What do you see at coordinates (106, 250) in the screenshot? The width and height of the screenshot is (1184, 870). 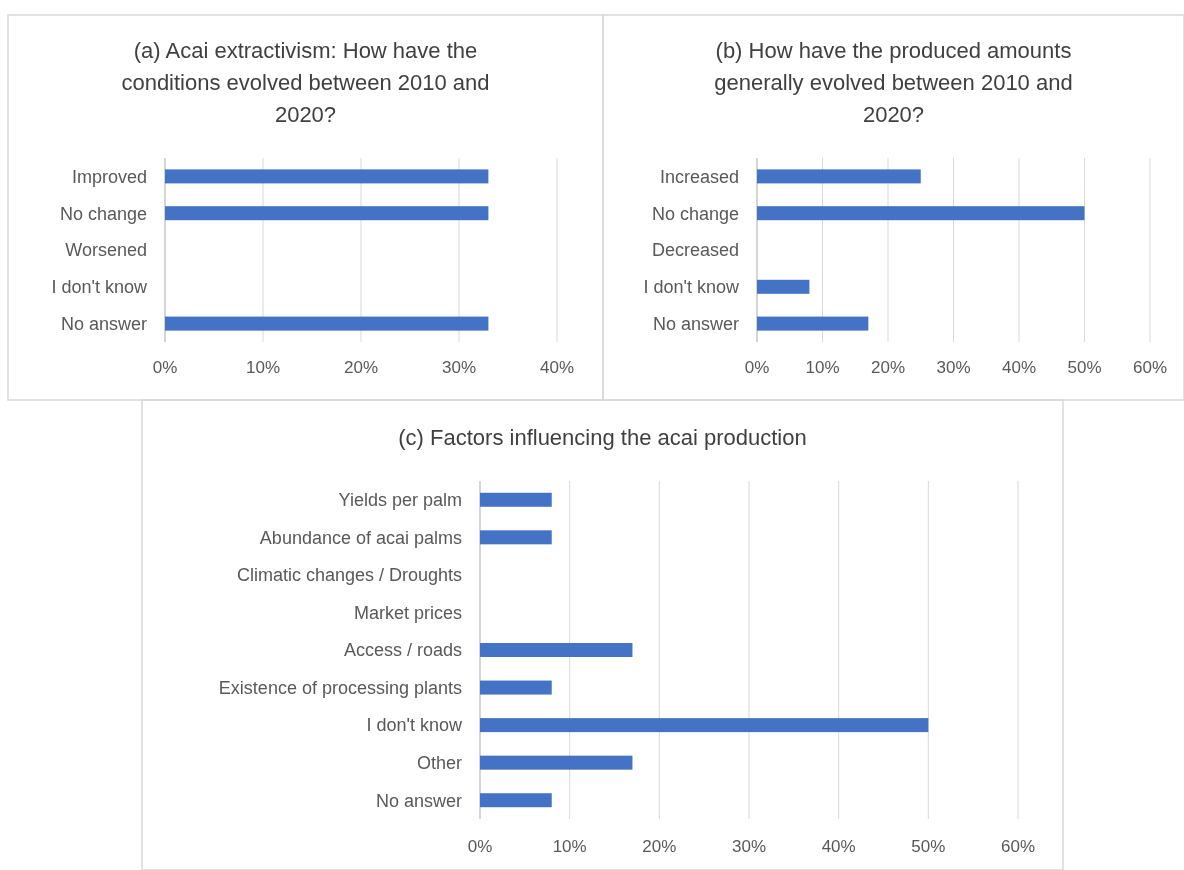 I see `y-tick-label: Worsened` at bounding box center [106, 250].